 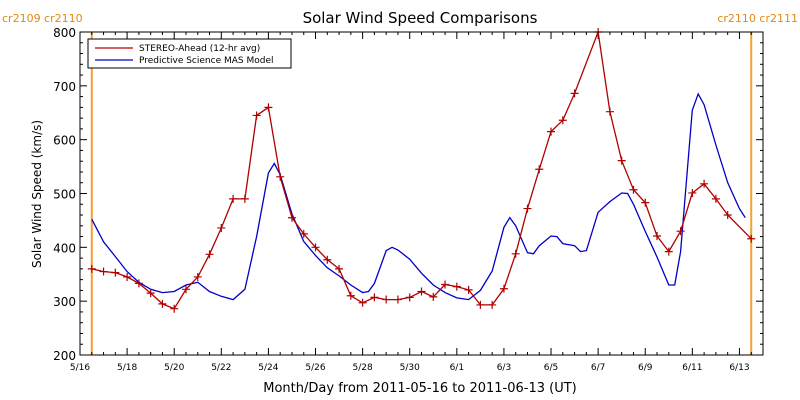 What do you see at coordinates (64, 302) in the screenshot?
I see `y-tick-label: 300` at bounding box center [64, 302].